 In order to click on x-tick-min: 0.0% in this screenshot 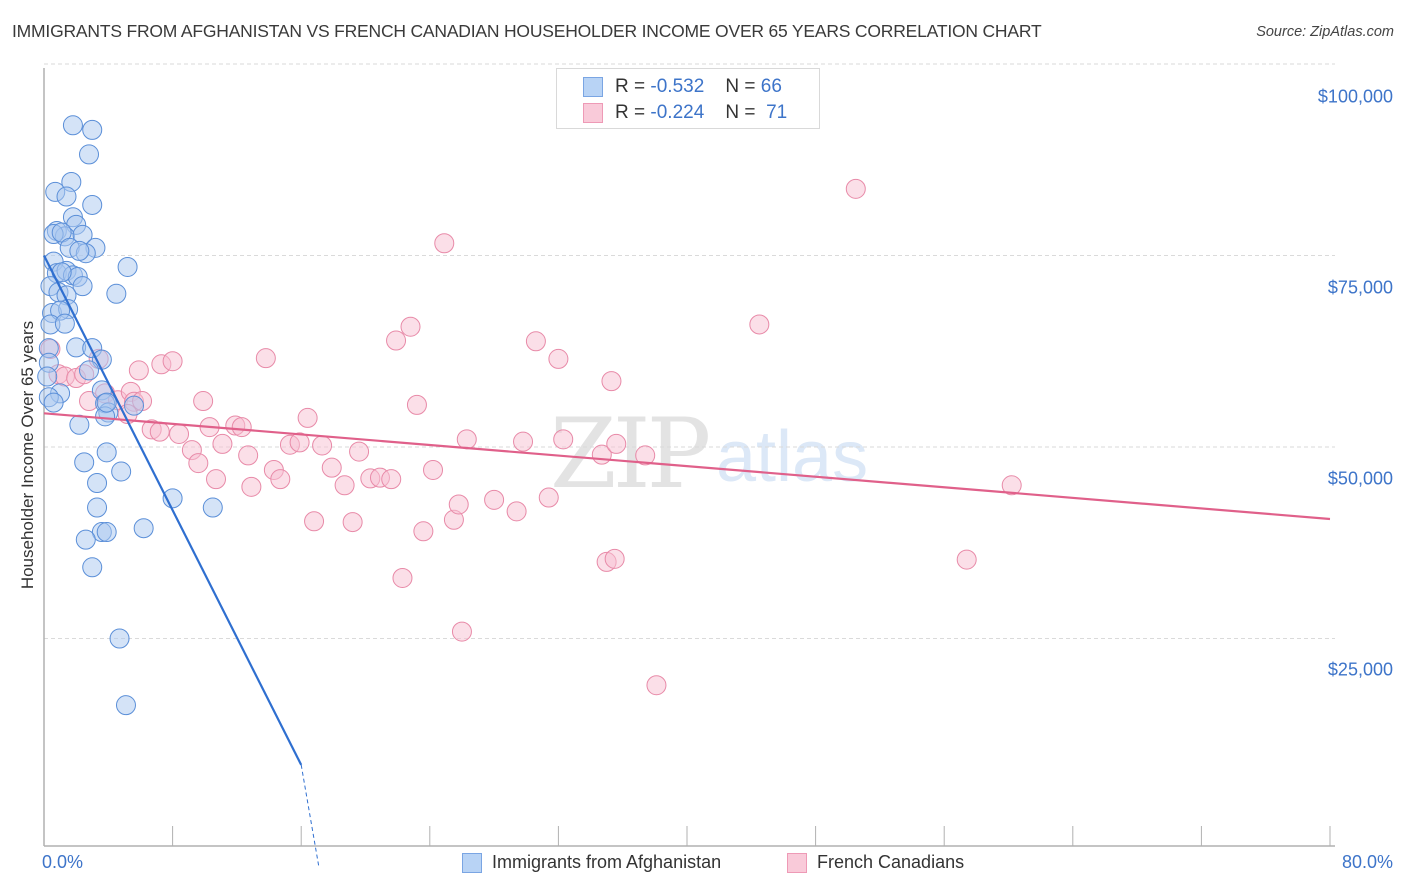, I will do `click(63, 862)`.